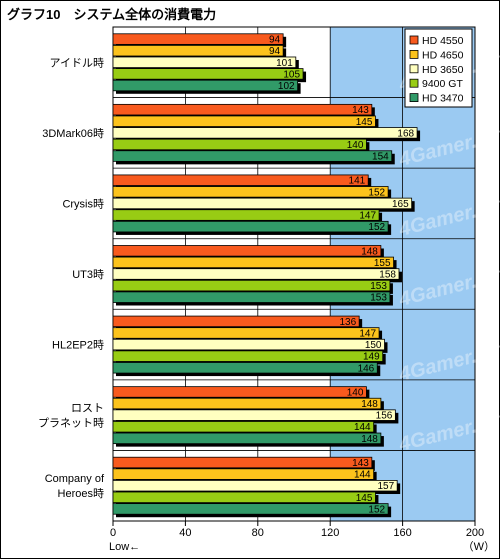 This screenshot has width=500, height=560. What do you see at coordinates (371, 357) in the screenshot?
I see `data-label: 149` at bounding box center [371, 357].